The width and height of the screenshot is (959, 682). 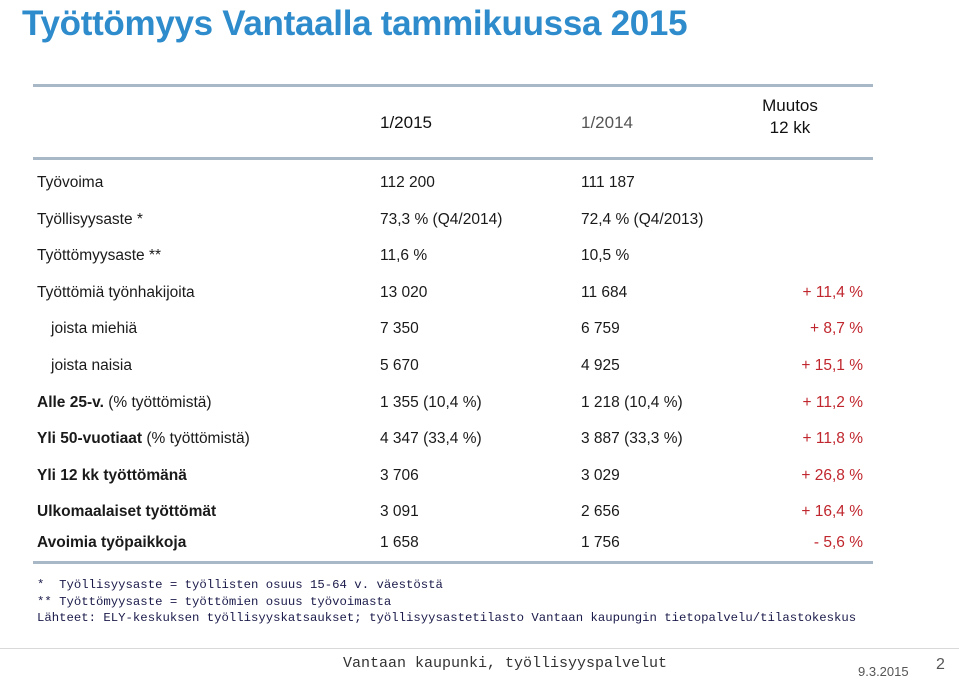 I want to click on value-2014: 1 218 (10,4 %), so click(x=632, y=402).